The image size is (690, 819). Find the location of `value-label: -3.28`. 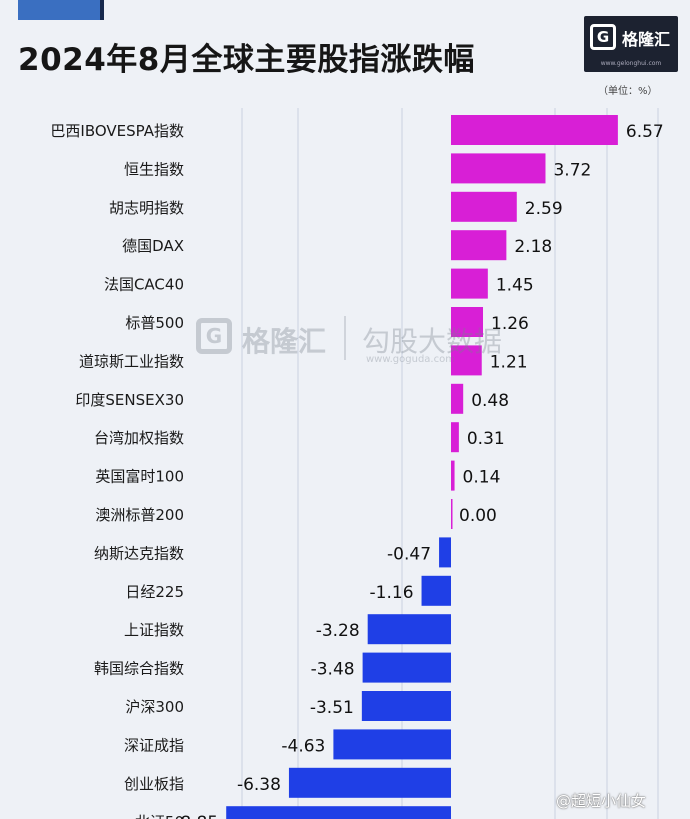

value-label: -3.28 is located at coordinates (338, 631).